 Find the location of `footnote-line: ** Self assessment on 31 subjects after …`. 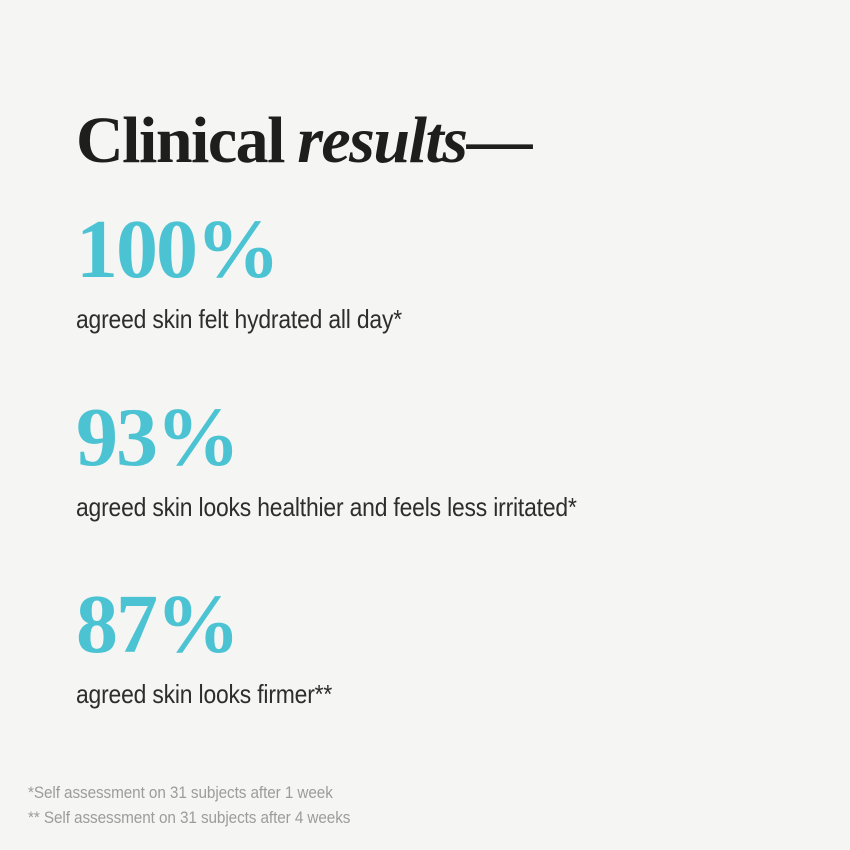

footnote-line: ** Self assessment on 31 subjects after … is located at coordinates (189, 817).